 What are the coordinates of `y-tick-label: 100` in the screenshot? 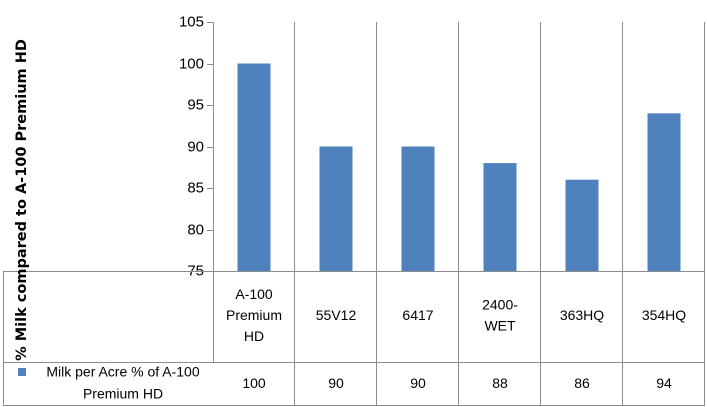 It's located at (191, 63).